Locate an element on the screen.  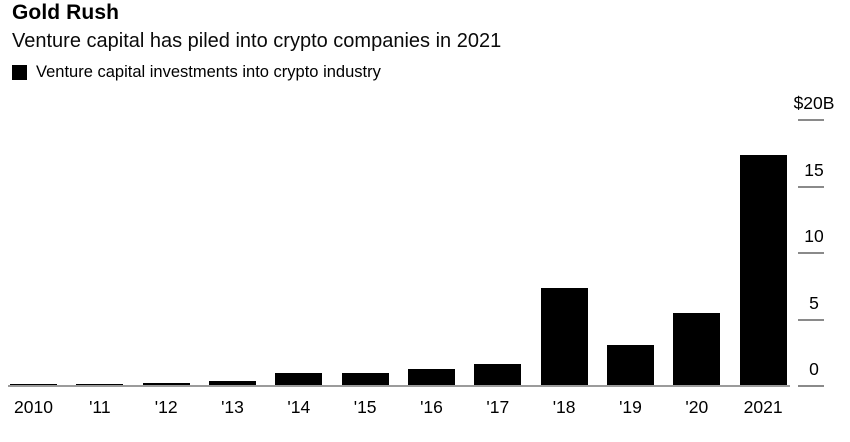
x-tick-label-15: '15 is located at coordinates (365, 407).